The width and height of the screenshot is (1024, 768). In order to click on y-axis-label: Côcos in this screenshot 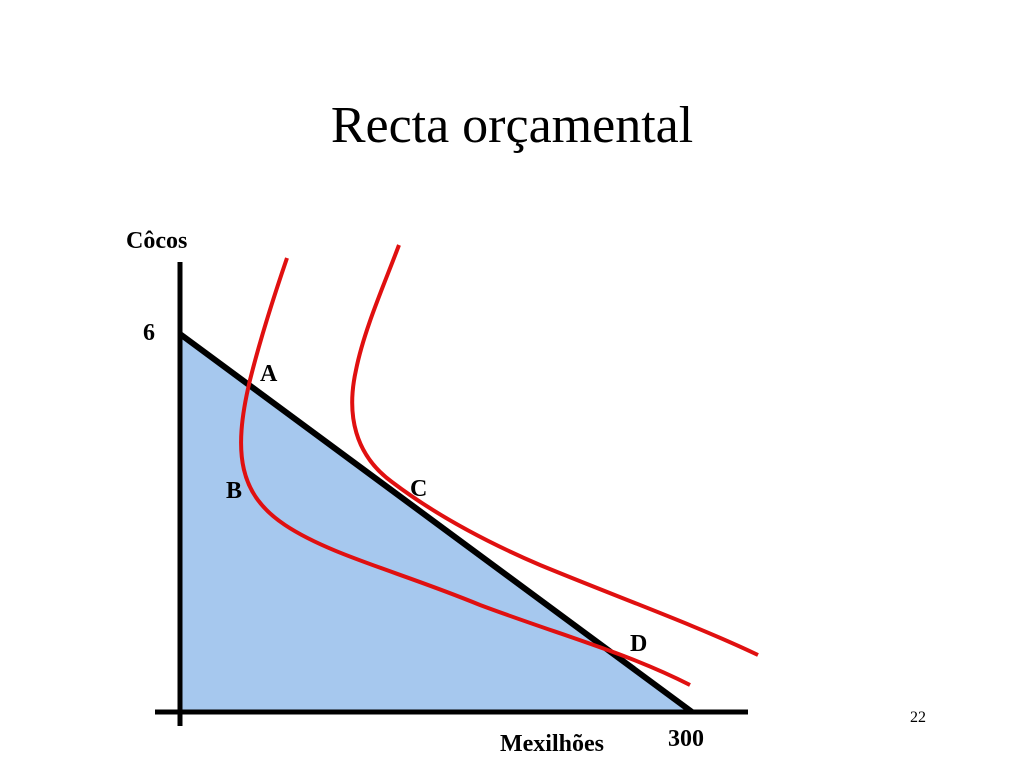, I will do `click(156, 241)`.